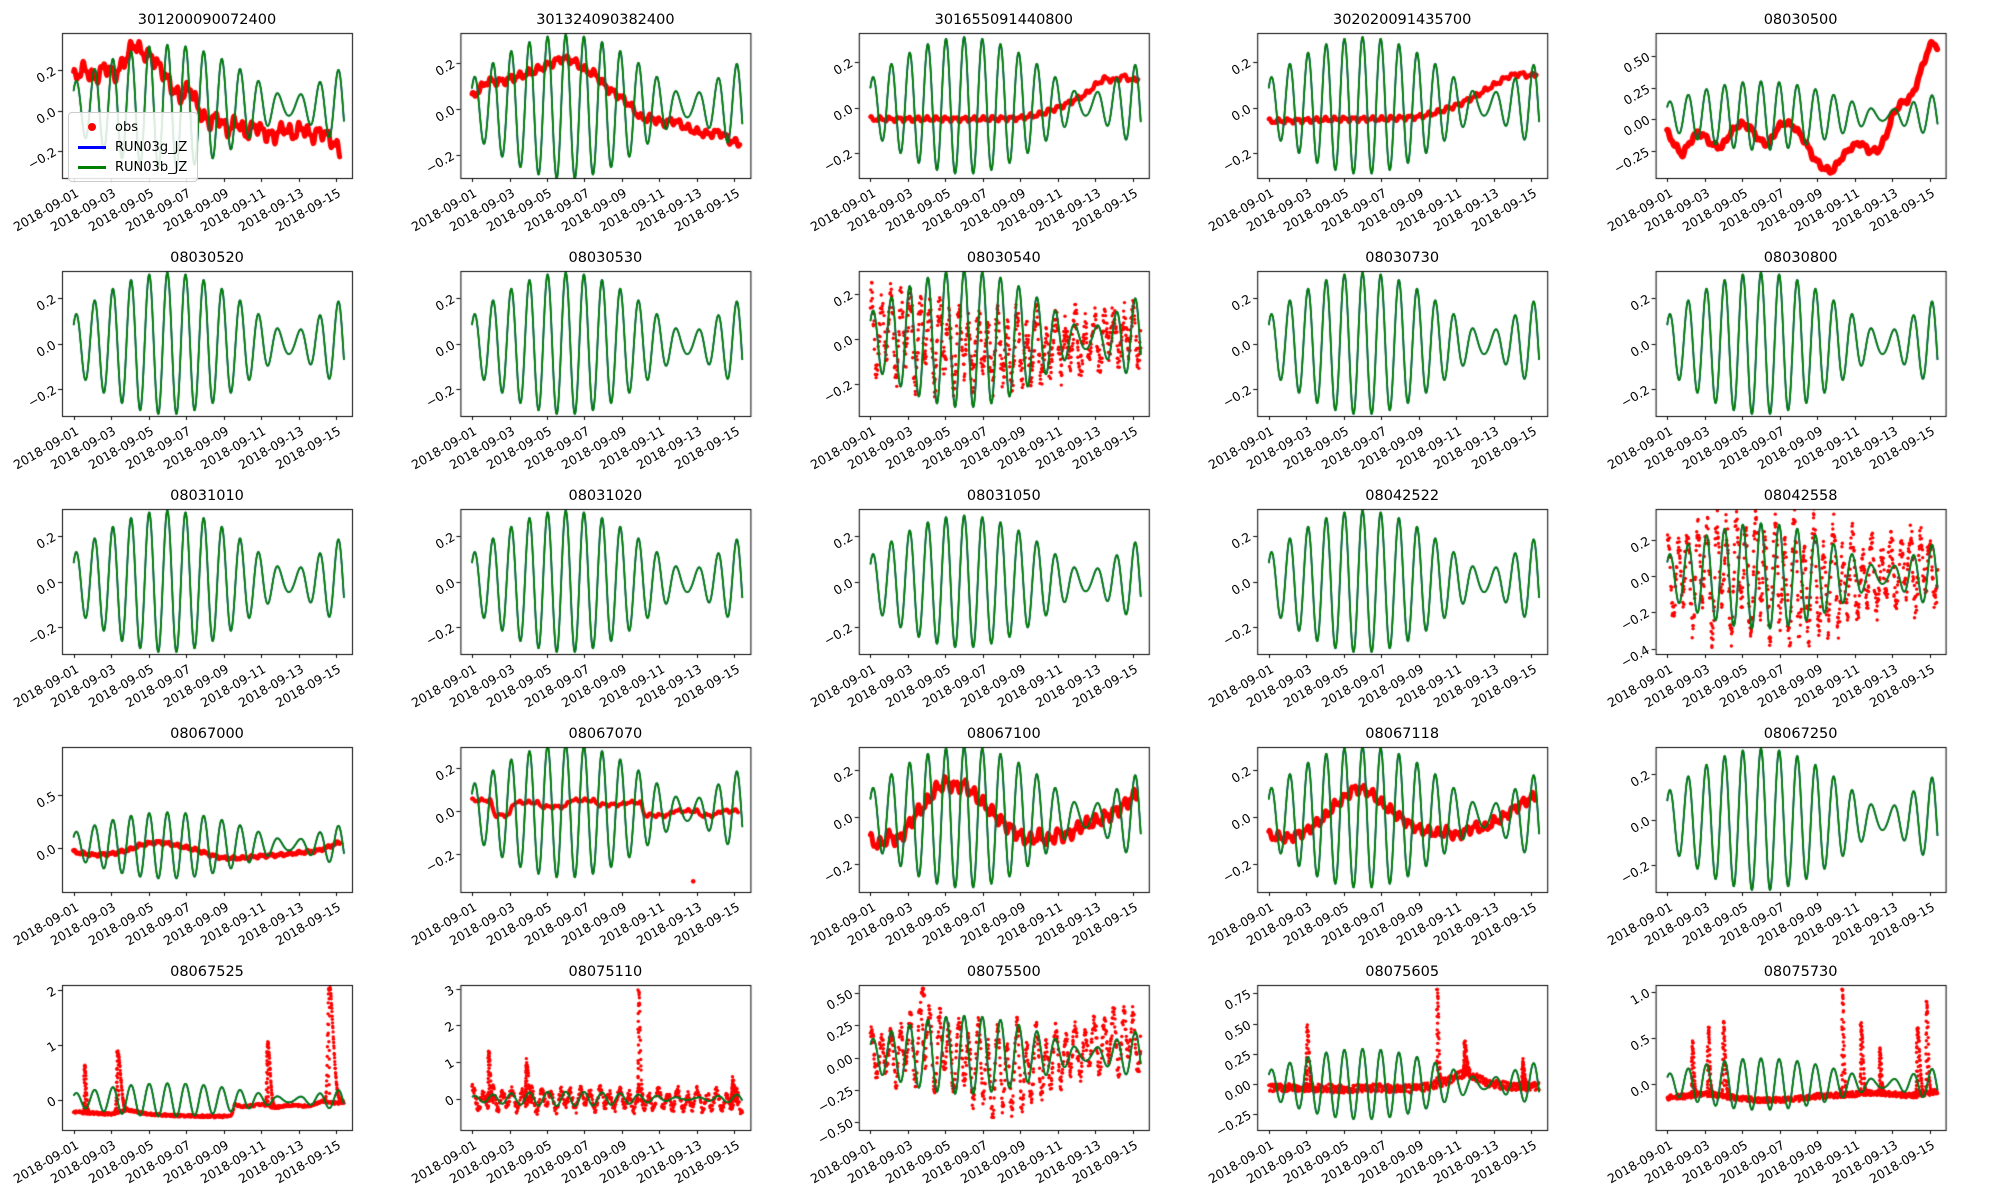 This screenshot has height=1200, width=2000. I want to click on subplot-title: 08042558, so click(1800, 496).